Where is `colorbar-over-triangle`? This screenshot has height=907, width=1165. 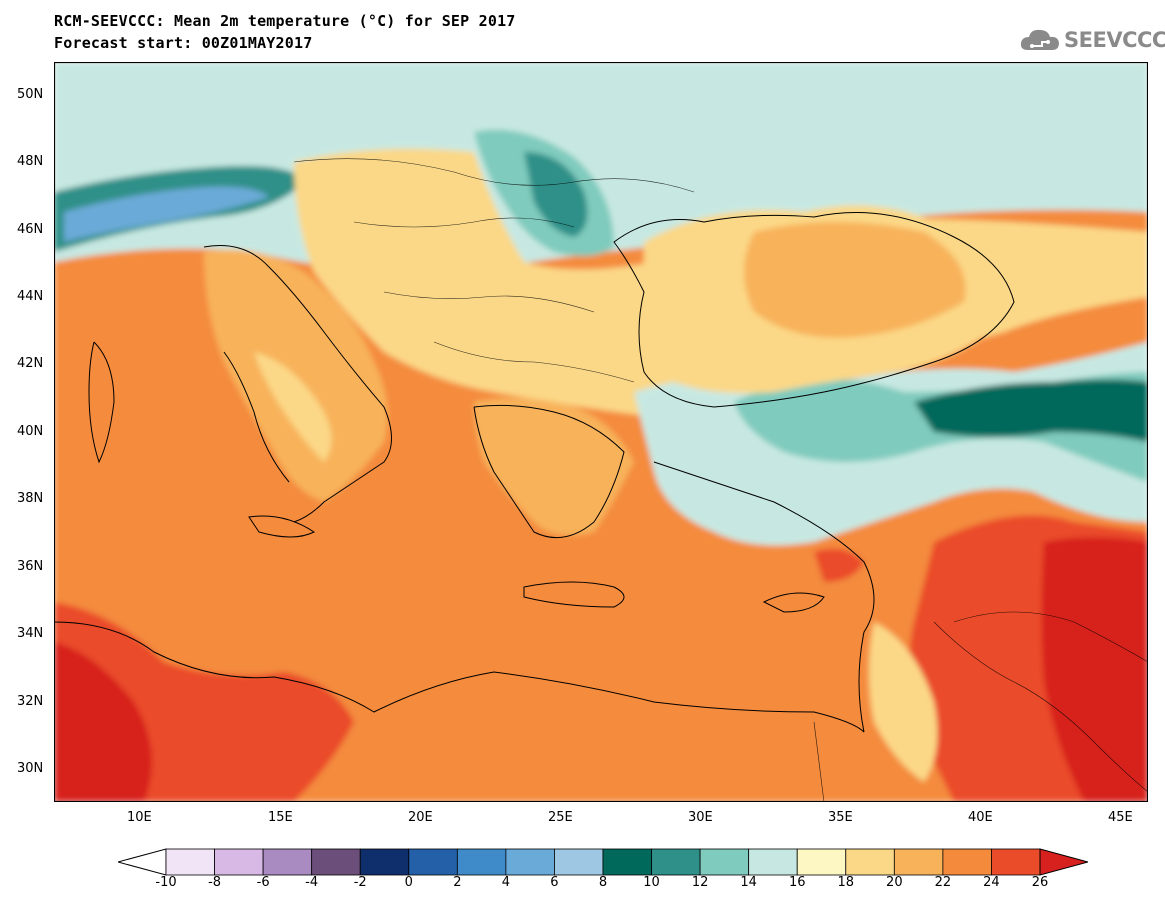 colorbar-over-triangle is located at coordinates (1064, 862).